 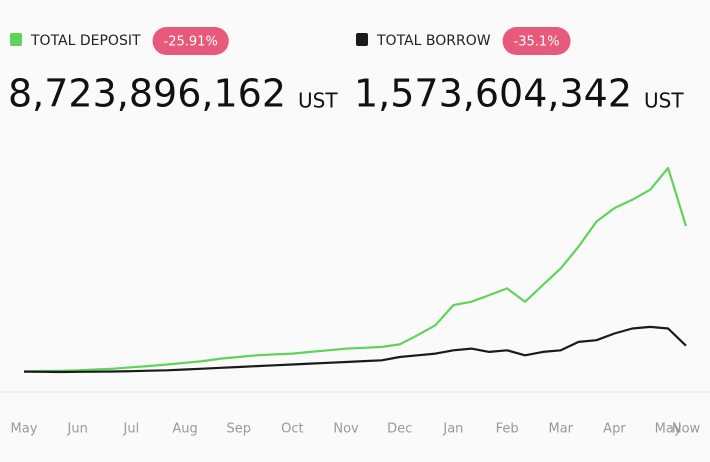 I want to click on total-value: 1,573,604,342, so click(x=493, y=94).